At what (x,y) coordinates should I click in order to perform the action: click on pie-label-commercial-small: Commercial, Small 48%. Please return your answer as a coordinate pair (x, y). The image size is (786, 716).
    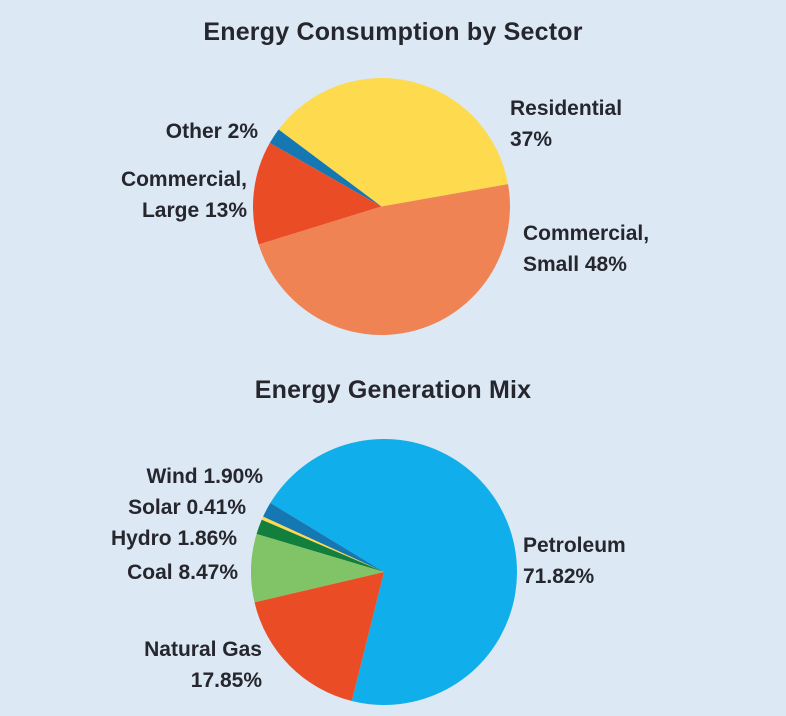
    Looking at the image, I should click on (586, 249).